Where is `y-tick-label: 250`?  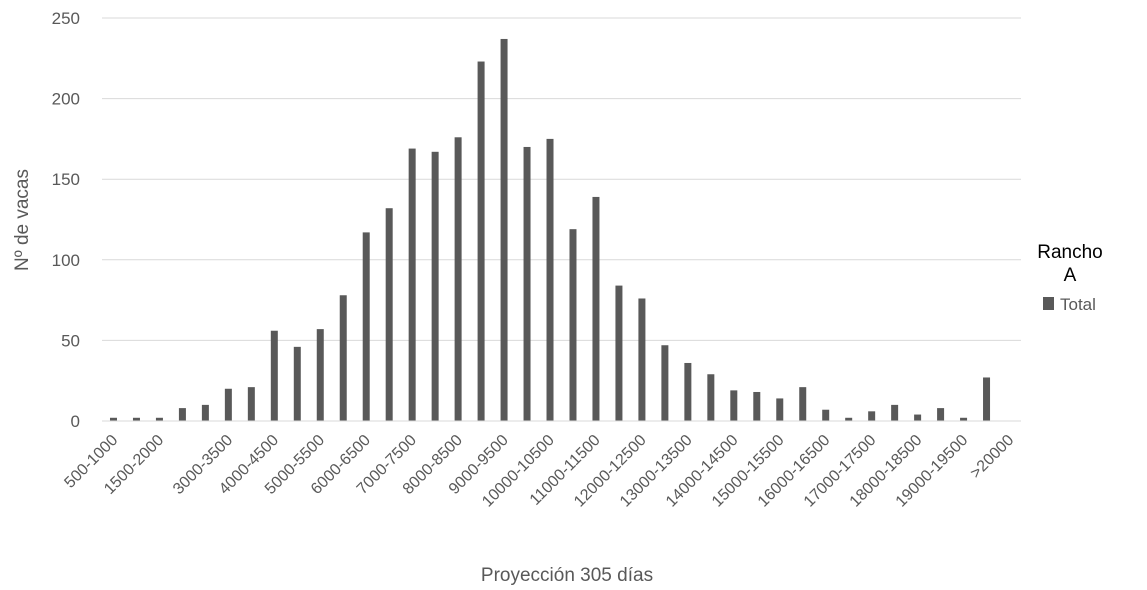
y-tick-label: 250 is located at coordinates (66, 18).